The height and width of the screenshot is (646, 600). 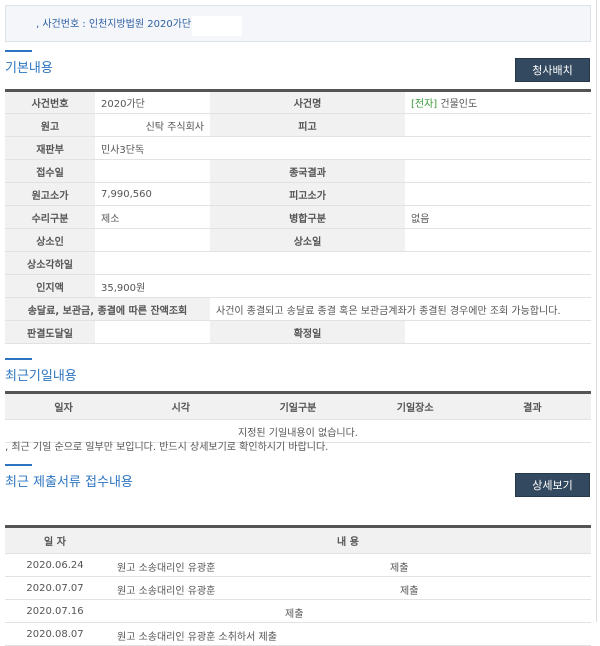 I want to click on table-row: 상소인 상소일, so click(x=298, y=240).